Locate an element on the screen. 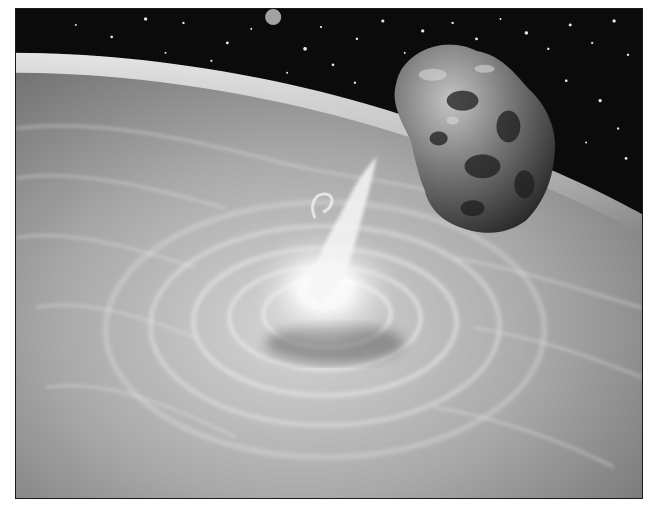 This screenshot has height=507, width=656. distant-moon is located at coordinates (273, 17).